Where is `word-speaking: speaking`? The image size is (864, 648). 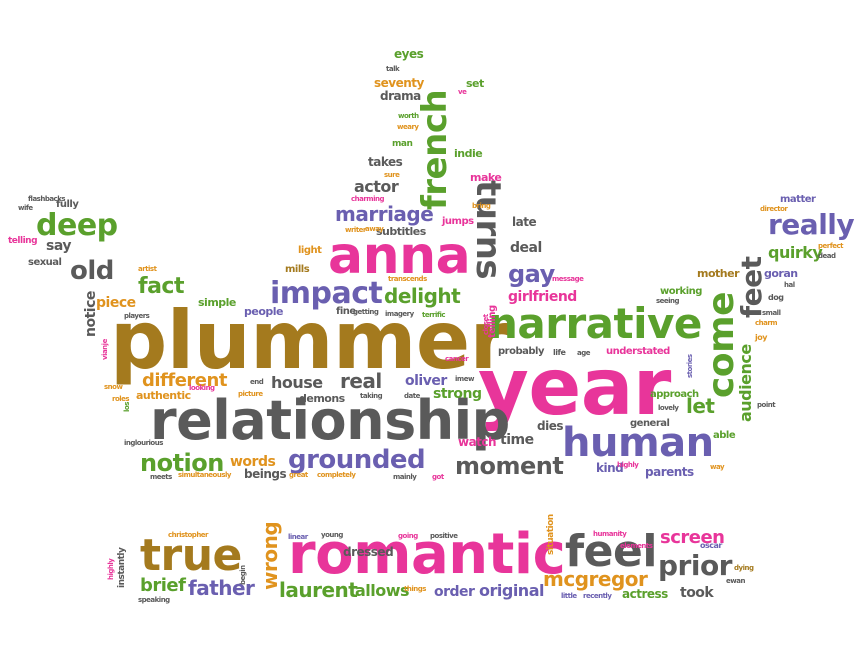 word-speaking: speaking is located at coordinates (154, 600).